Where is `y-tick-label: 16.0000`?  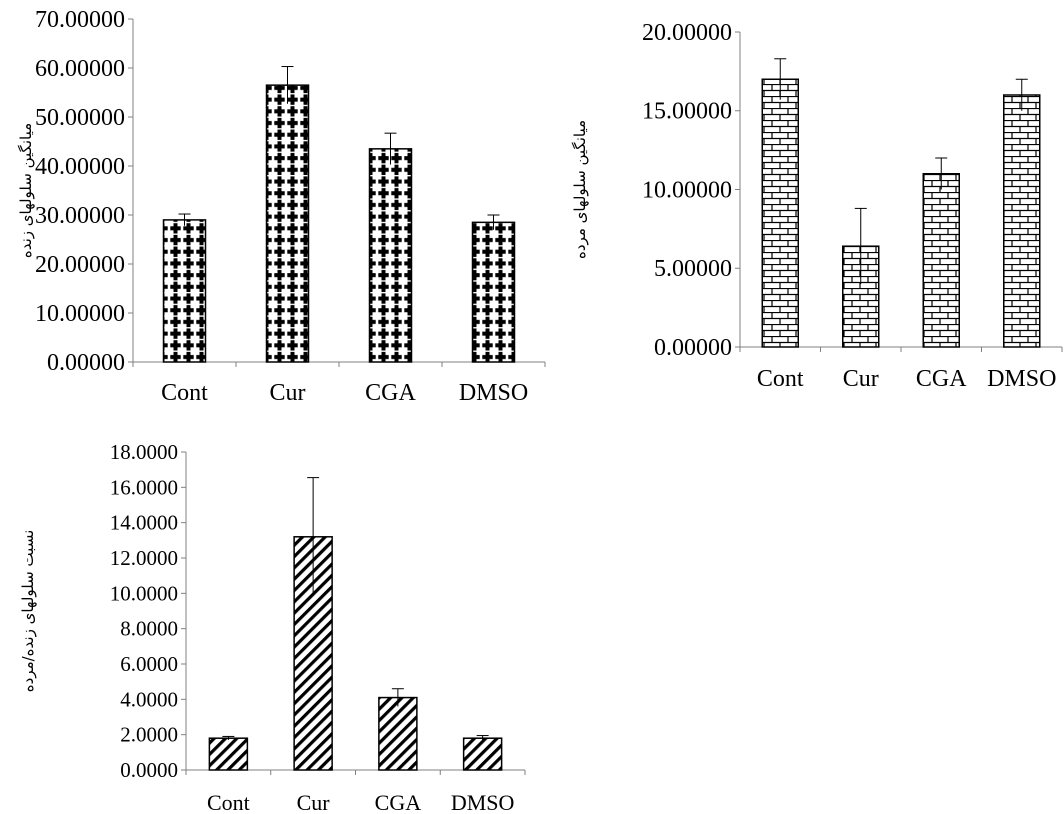
y-tick-label: 16.0000 is located at coordinates (144, 487).